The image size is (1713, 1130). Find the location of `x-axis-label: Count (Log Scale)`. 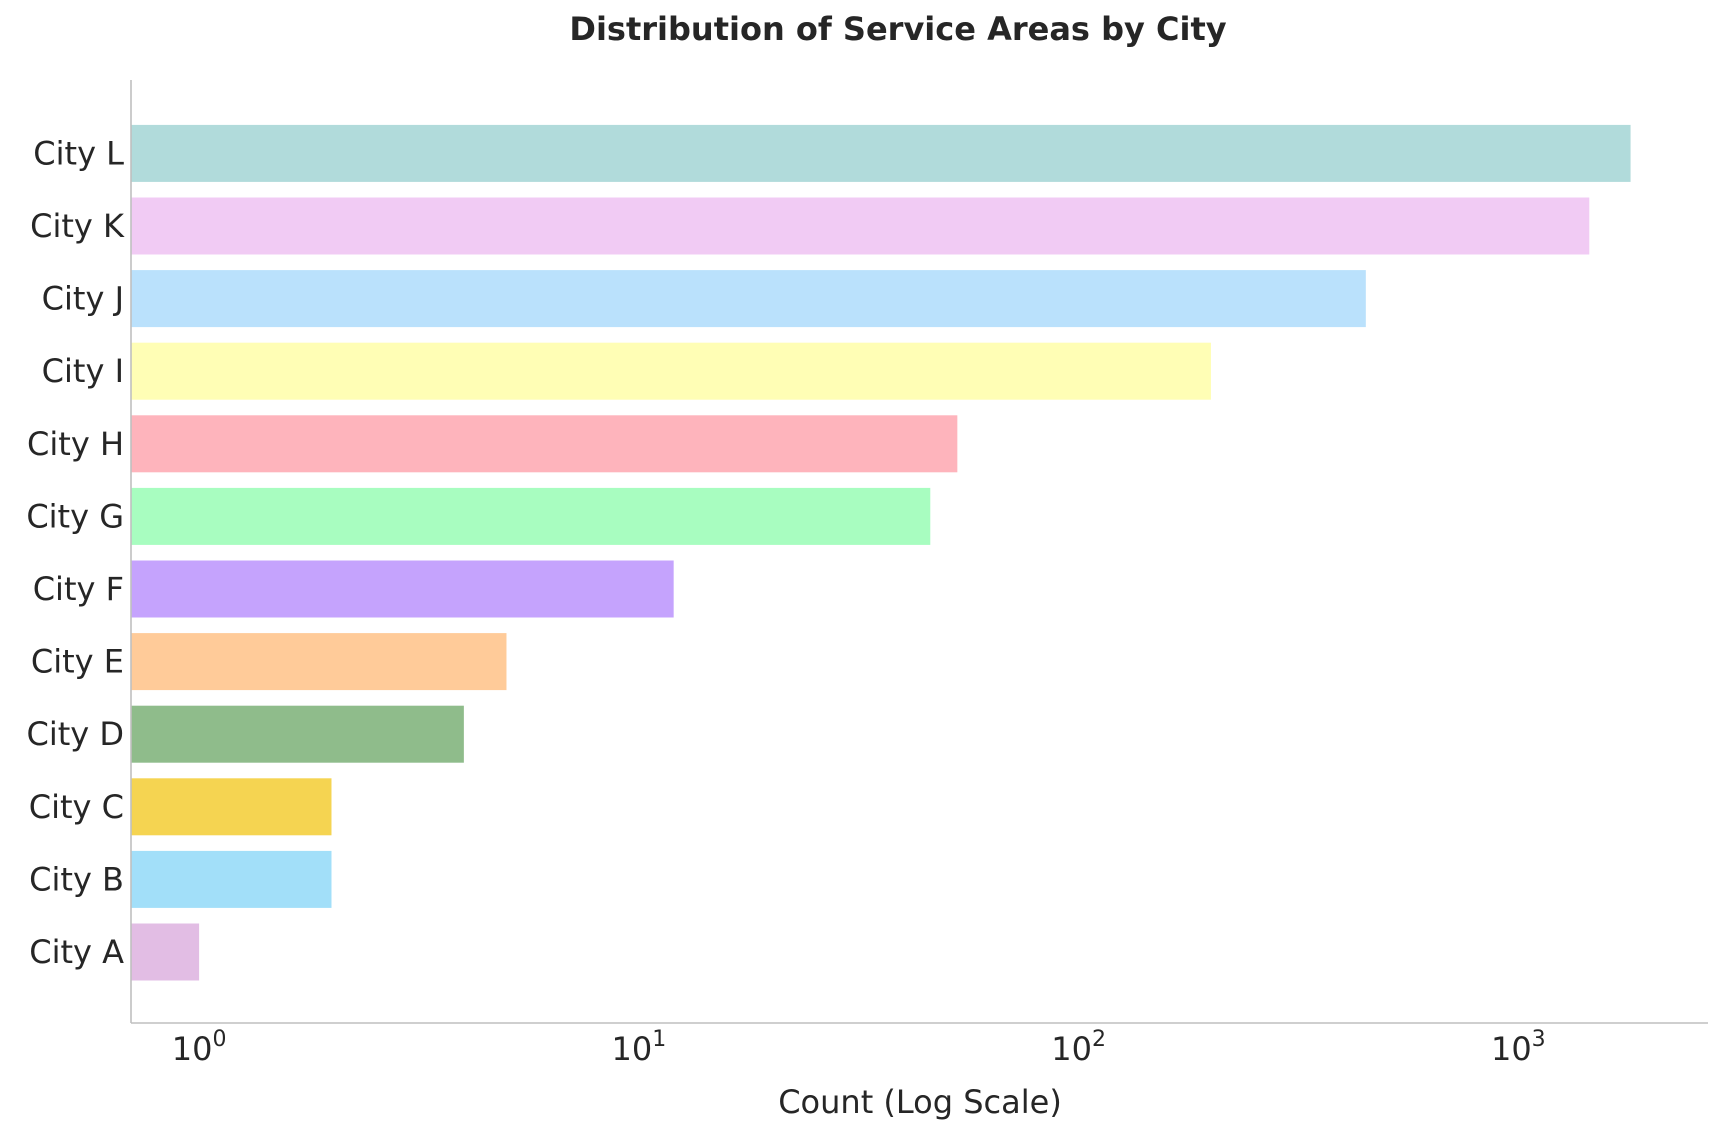

x-axis-label: Count (Log Scale) is located at coordinates (920, 1102).